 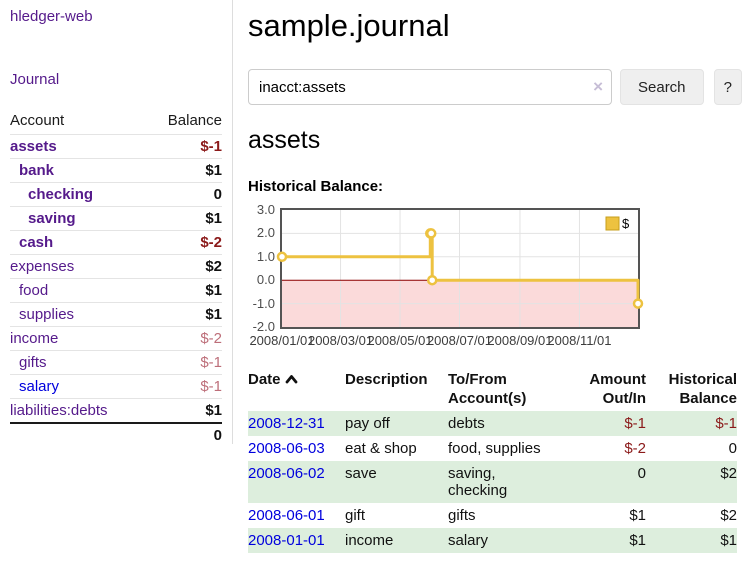 I want to click on x-axis-tick-label: 2008/01/01, so click(x=282, y=340).